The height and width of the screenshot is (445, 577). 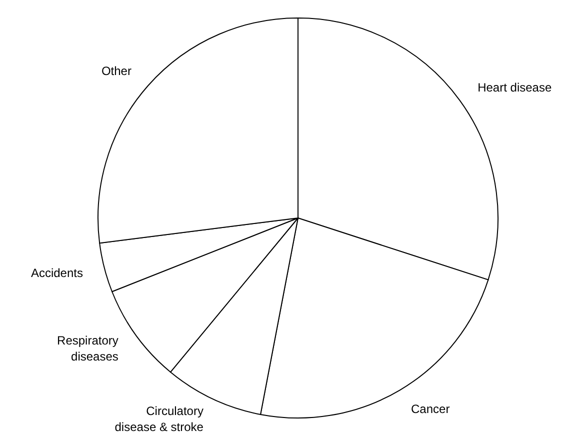 I want to click on slice-label: Cancer, so click(x=430, y=409).